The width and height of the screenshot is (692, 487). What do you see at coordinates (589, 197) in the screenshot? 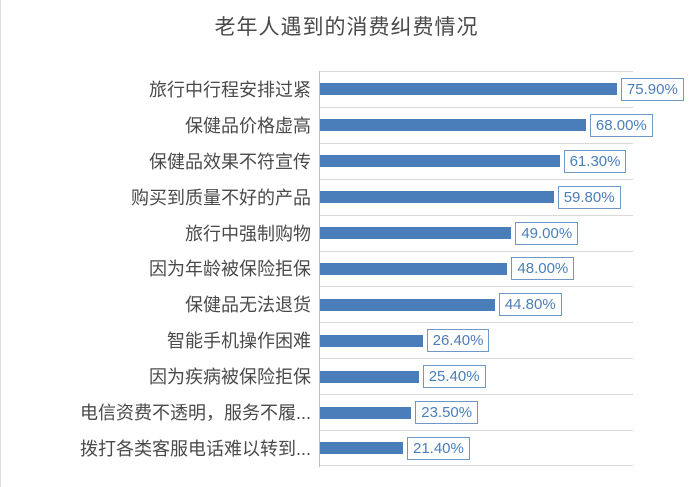
I see `value-label: 59.80%` at bounding box center [589, 197].